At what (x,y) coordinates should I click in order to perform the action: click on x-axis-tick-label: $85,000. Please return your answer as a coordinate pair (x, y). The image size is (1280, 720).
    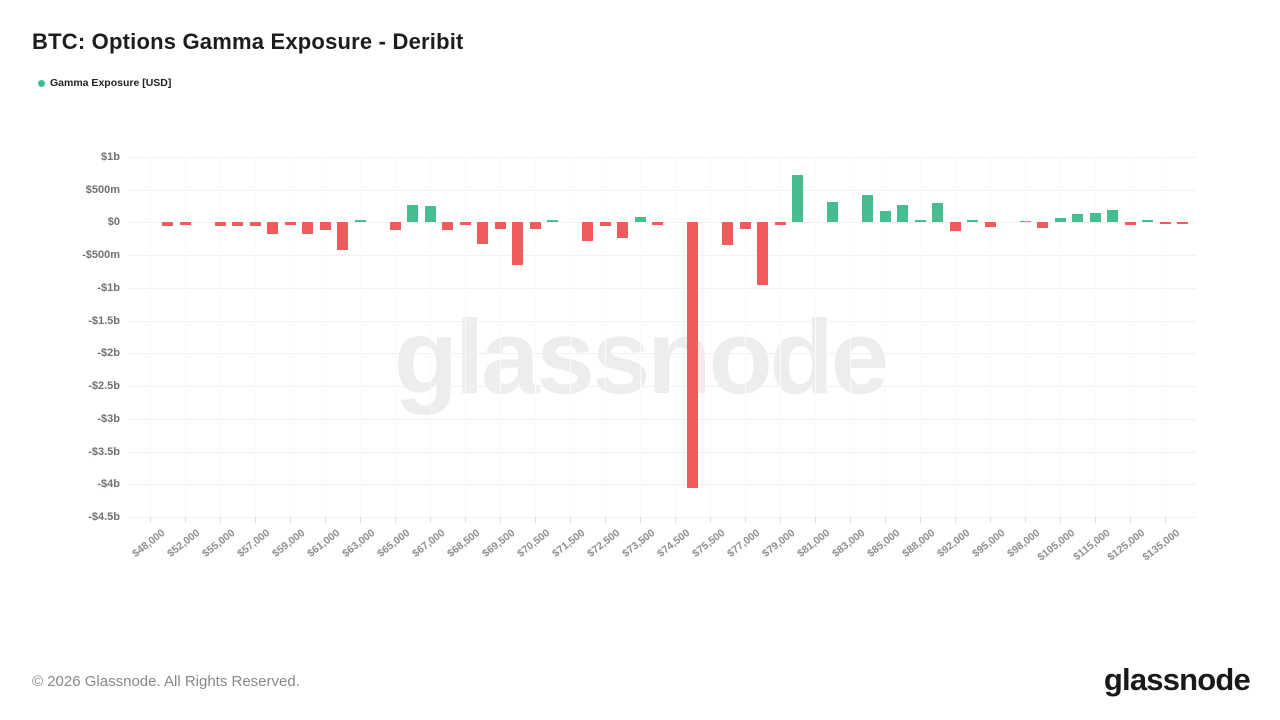
    Looking at the image, I should click on (884, 543).